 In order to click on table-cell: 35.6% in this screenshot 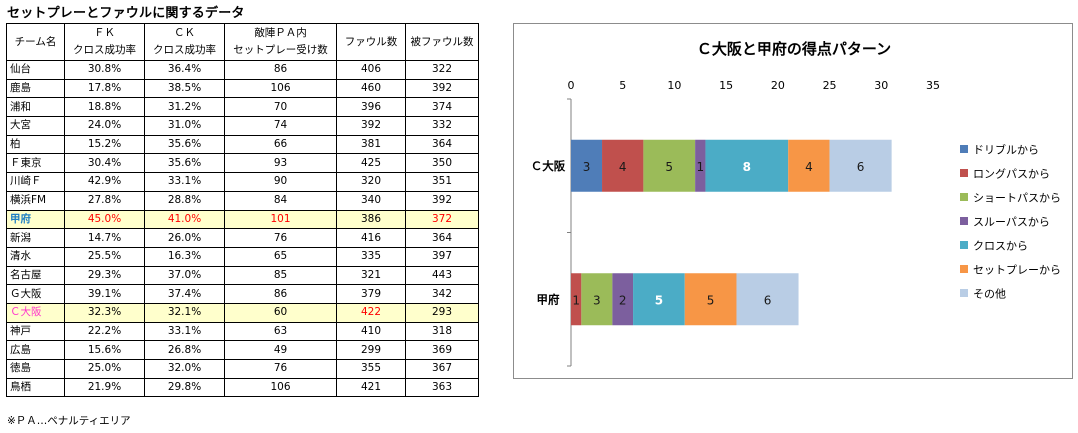, I will do `click(184, 144)`.